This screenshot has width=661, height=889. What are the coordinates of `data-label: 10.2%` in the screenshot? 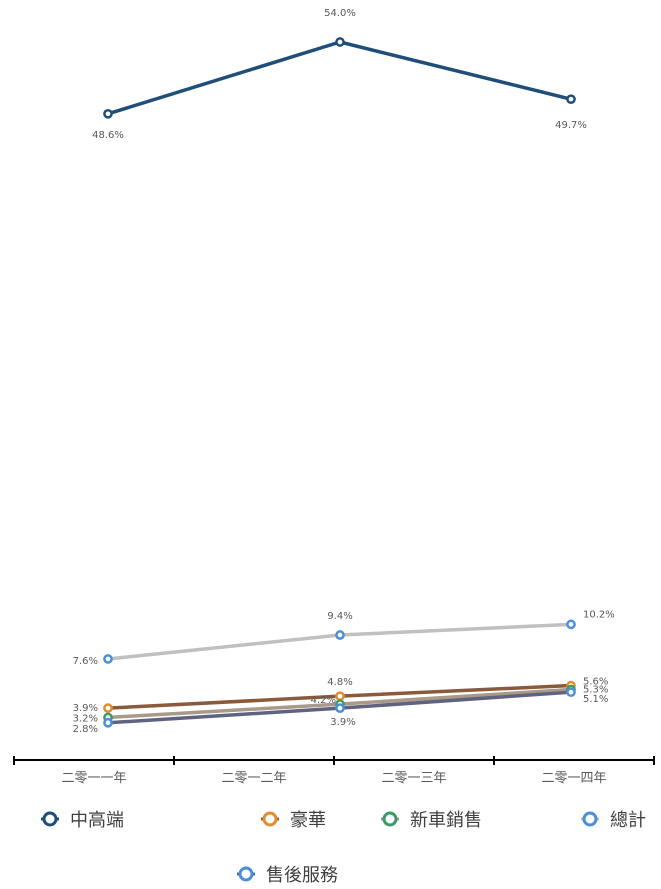 It's located at (599, 614).